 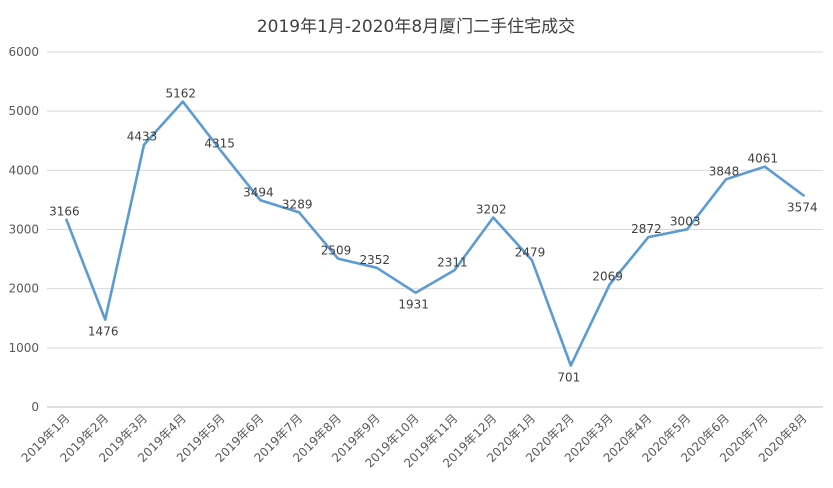 I want to click on data-label: 4433, so click(x=142, y=137).